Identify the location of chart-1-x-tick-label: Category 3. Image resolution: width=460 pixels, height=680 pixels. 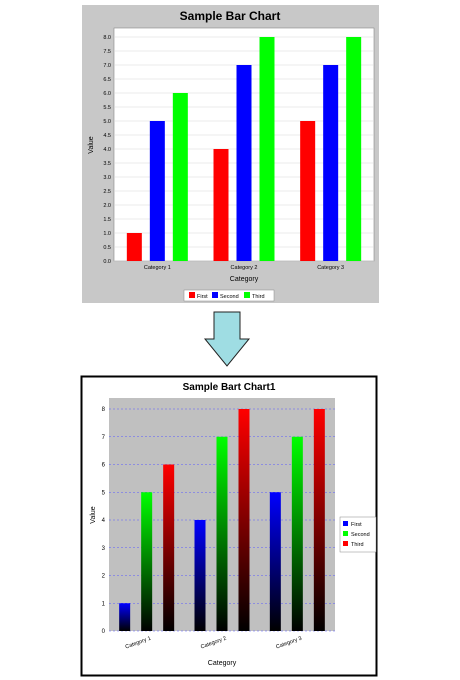
(330, 268).